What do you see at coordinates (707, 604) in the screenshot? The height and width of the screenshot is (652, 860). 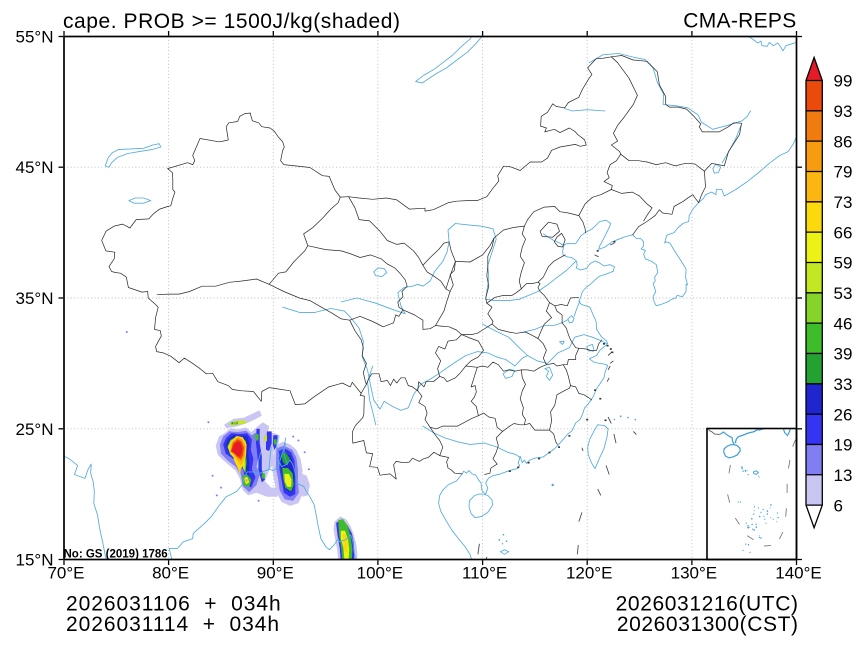 I see `svg-text: 2026031216(UTC)` at bounding box center [707, 604].